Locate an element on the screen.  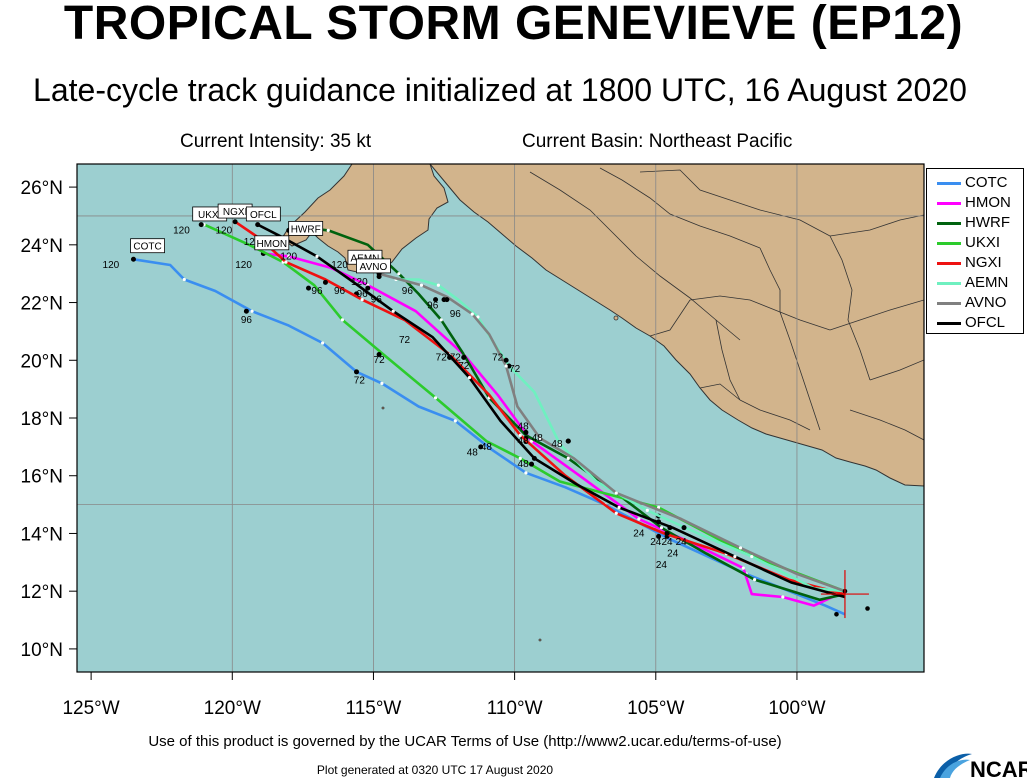
svg-text: HWRF is located at coordinates (306, 229).